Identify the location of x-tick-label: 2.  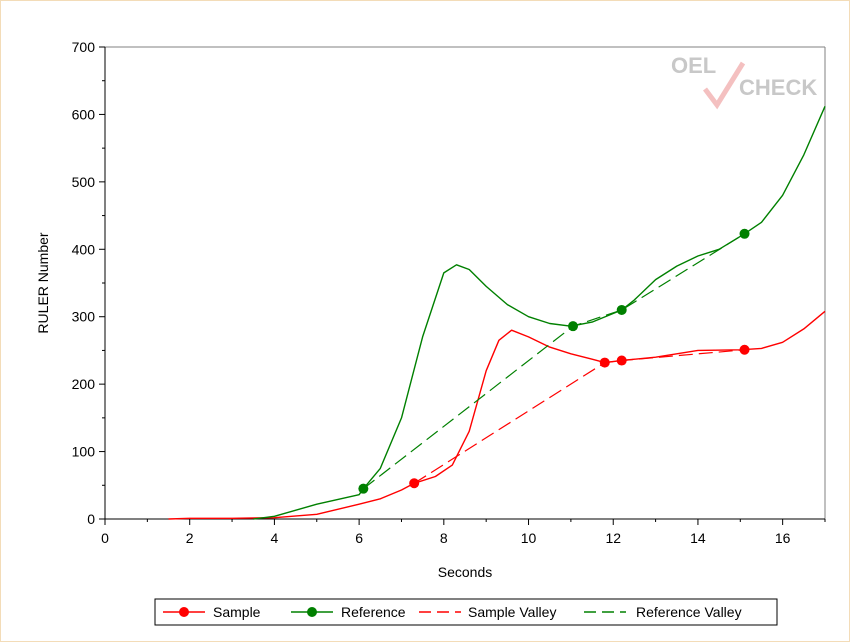
(190, 538).